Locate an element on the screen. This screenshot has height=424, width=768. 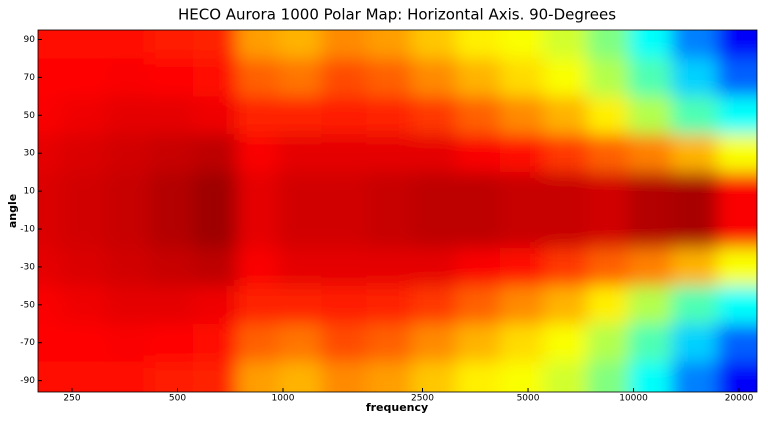
y-tick-label: -70 is located at coordinates (27, 343).